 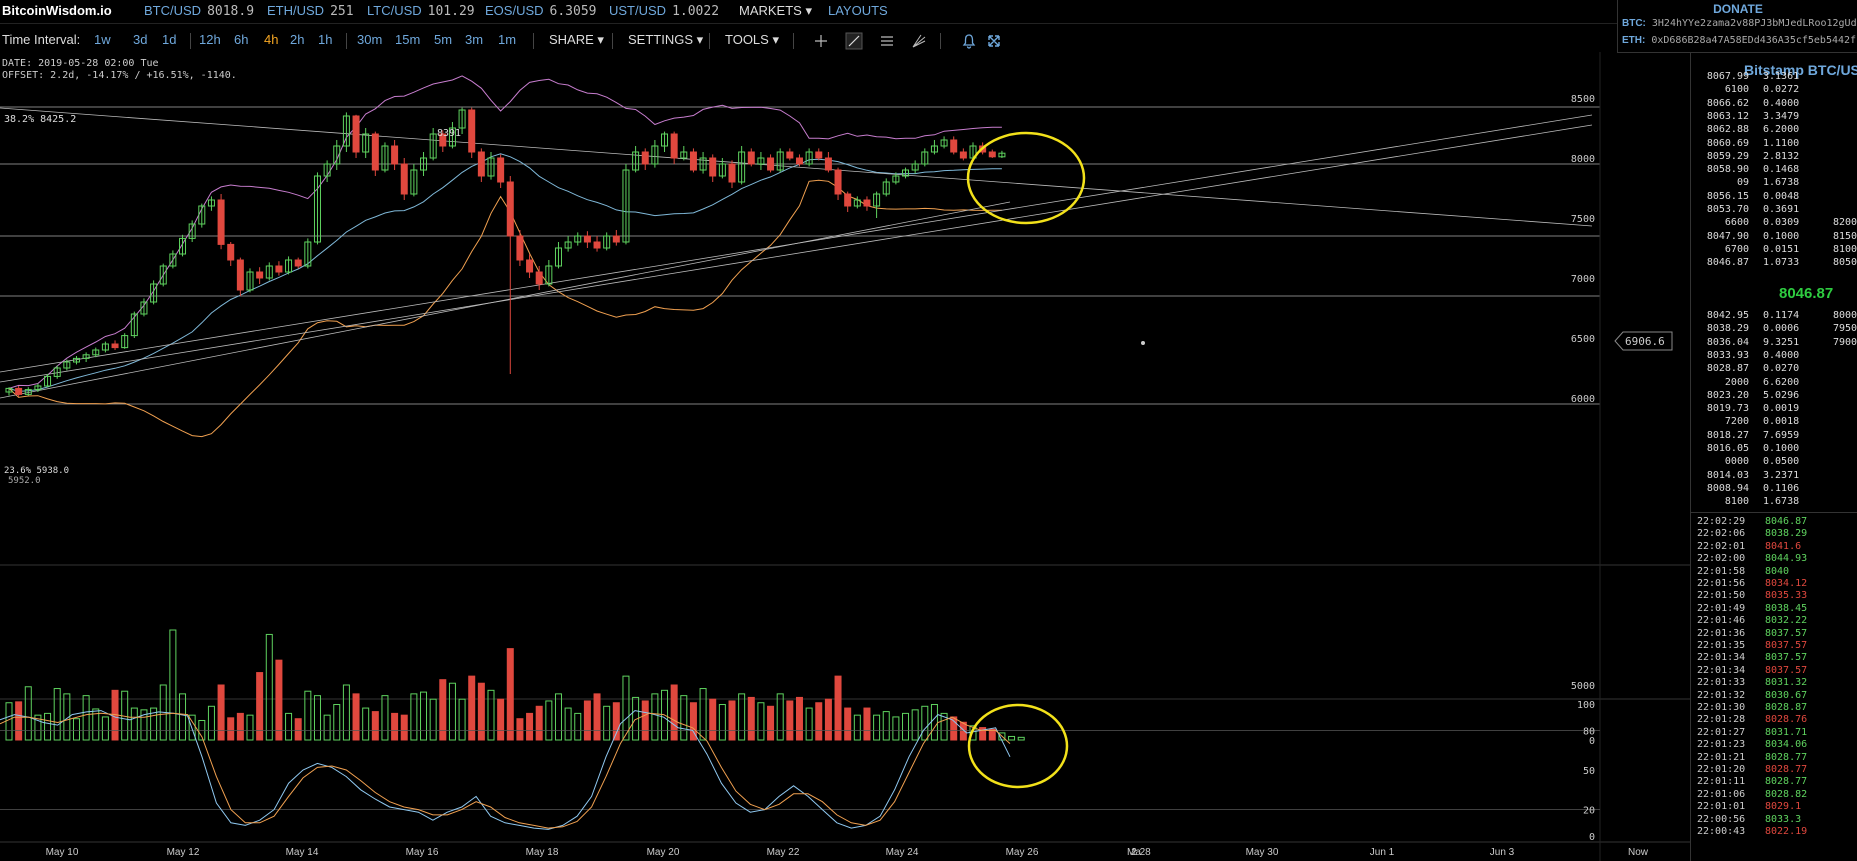 I want to click on ask-row: 6600 0.0309 8200, so click(x=1774, y=223).